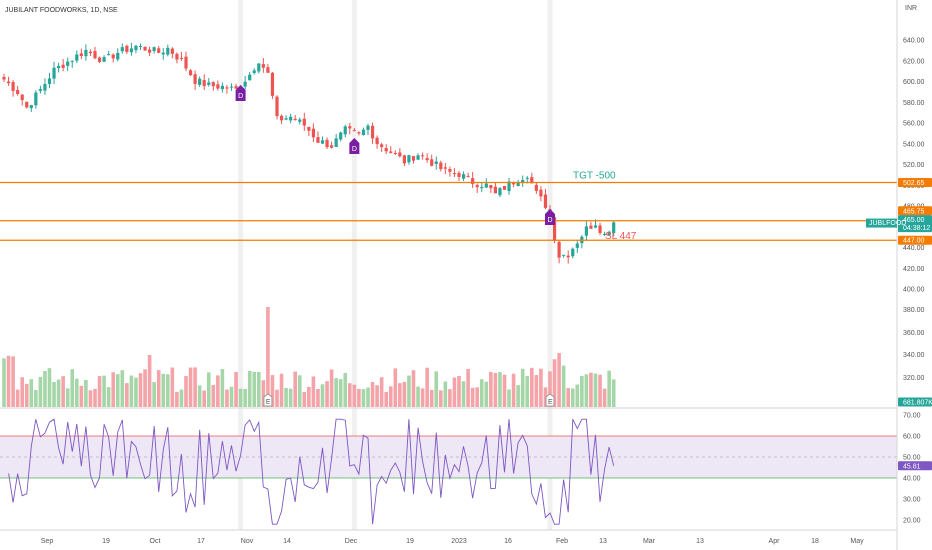 The width and height of the screenshot is (932, 550). What do you see at coordinates (550, 217) in the screenshot?
I see `dividend-marker` at bounding box center [550, 217].